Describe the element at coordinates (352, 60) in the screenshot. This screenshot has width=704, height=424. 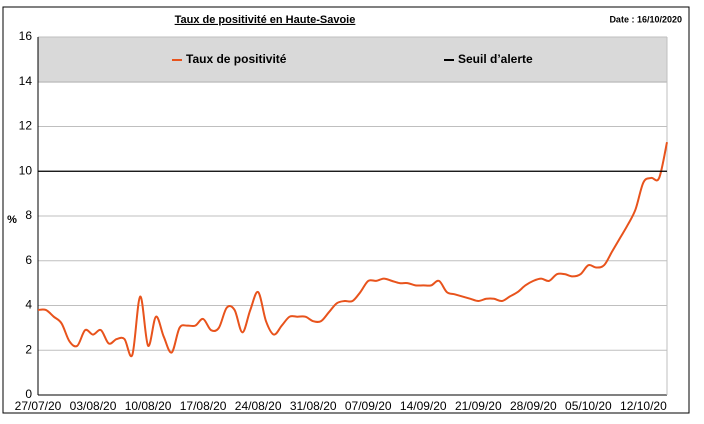
I see `legend-band` at that location.